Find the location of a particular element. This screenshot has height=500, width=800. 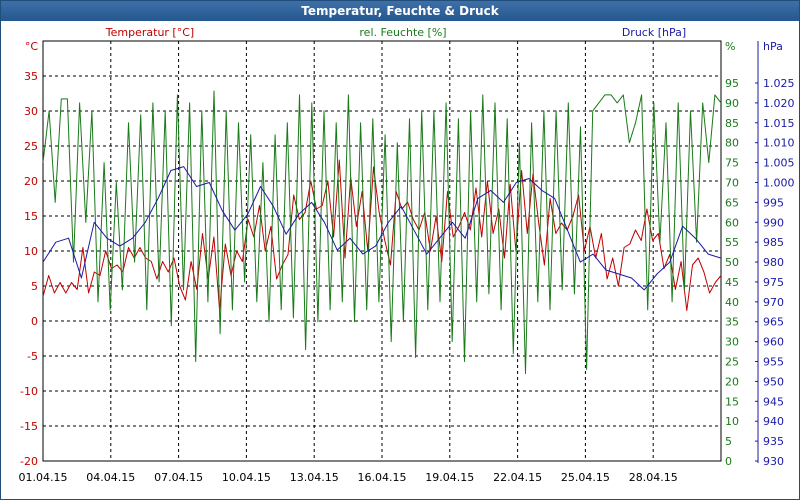

y-right2-tick-label: 970 is located at coordinates (773, 302).